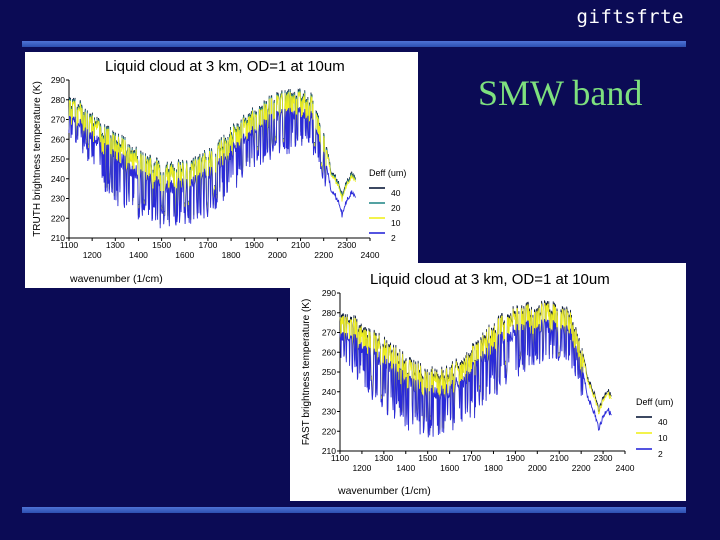 Image resolution: width=720 pixels, height=540 pixels. I want to click on chart2-legend-title: Deff (um), so click(654, 402).